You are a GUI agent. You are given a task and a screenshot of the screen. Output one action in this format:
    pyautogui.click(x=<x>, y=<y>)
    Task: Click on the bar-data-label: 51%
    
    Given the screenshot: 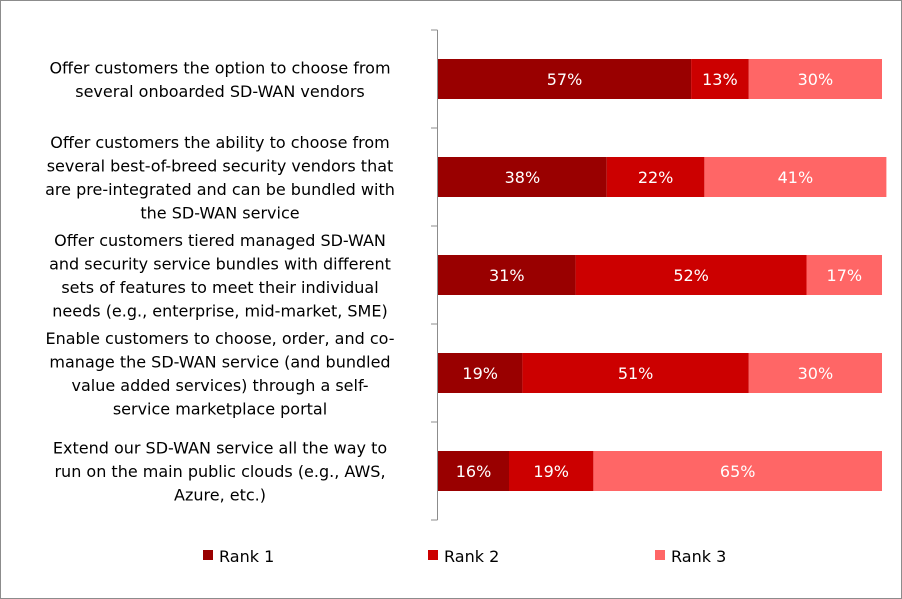 What is the action you would take?
    pyautogui.click(x=636, y=373)
    